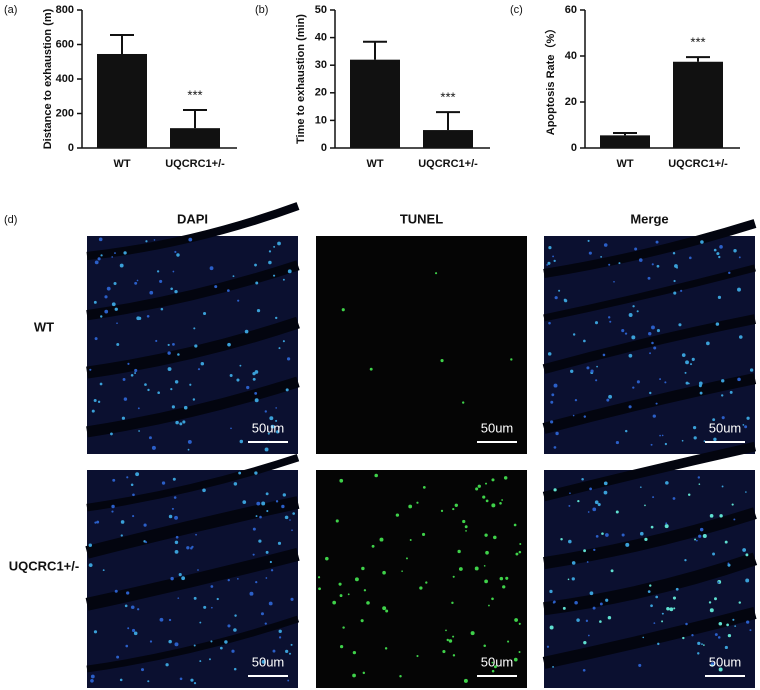 This screenshot has height=690, width=760. I want to click on y-tick-label: 60, so click(571, 10).